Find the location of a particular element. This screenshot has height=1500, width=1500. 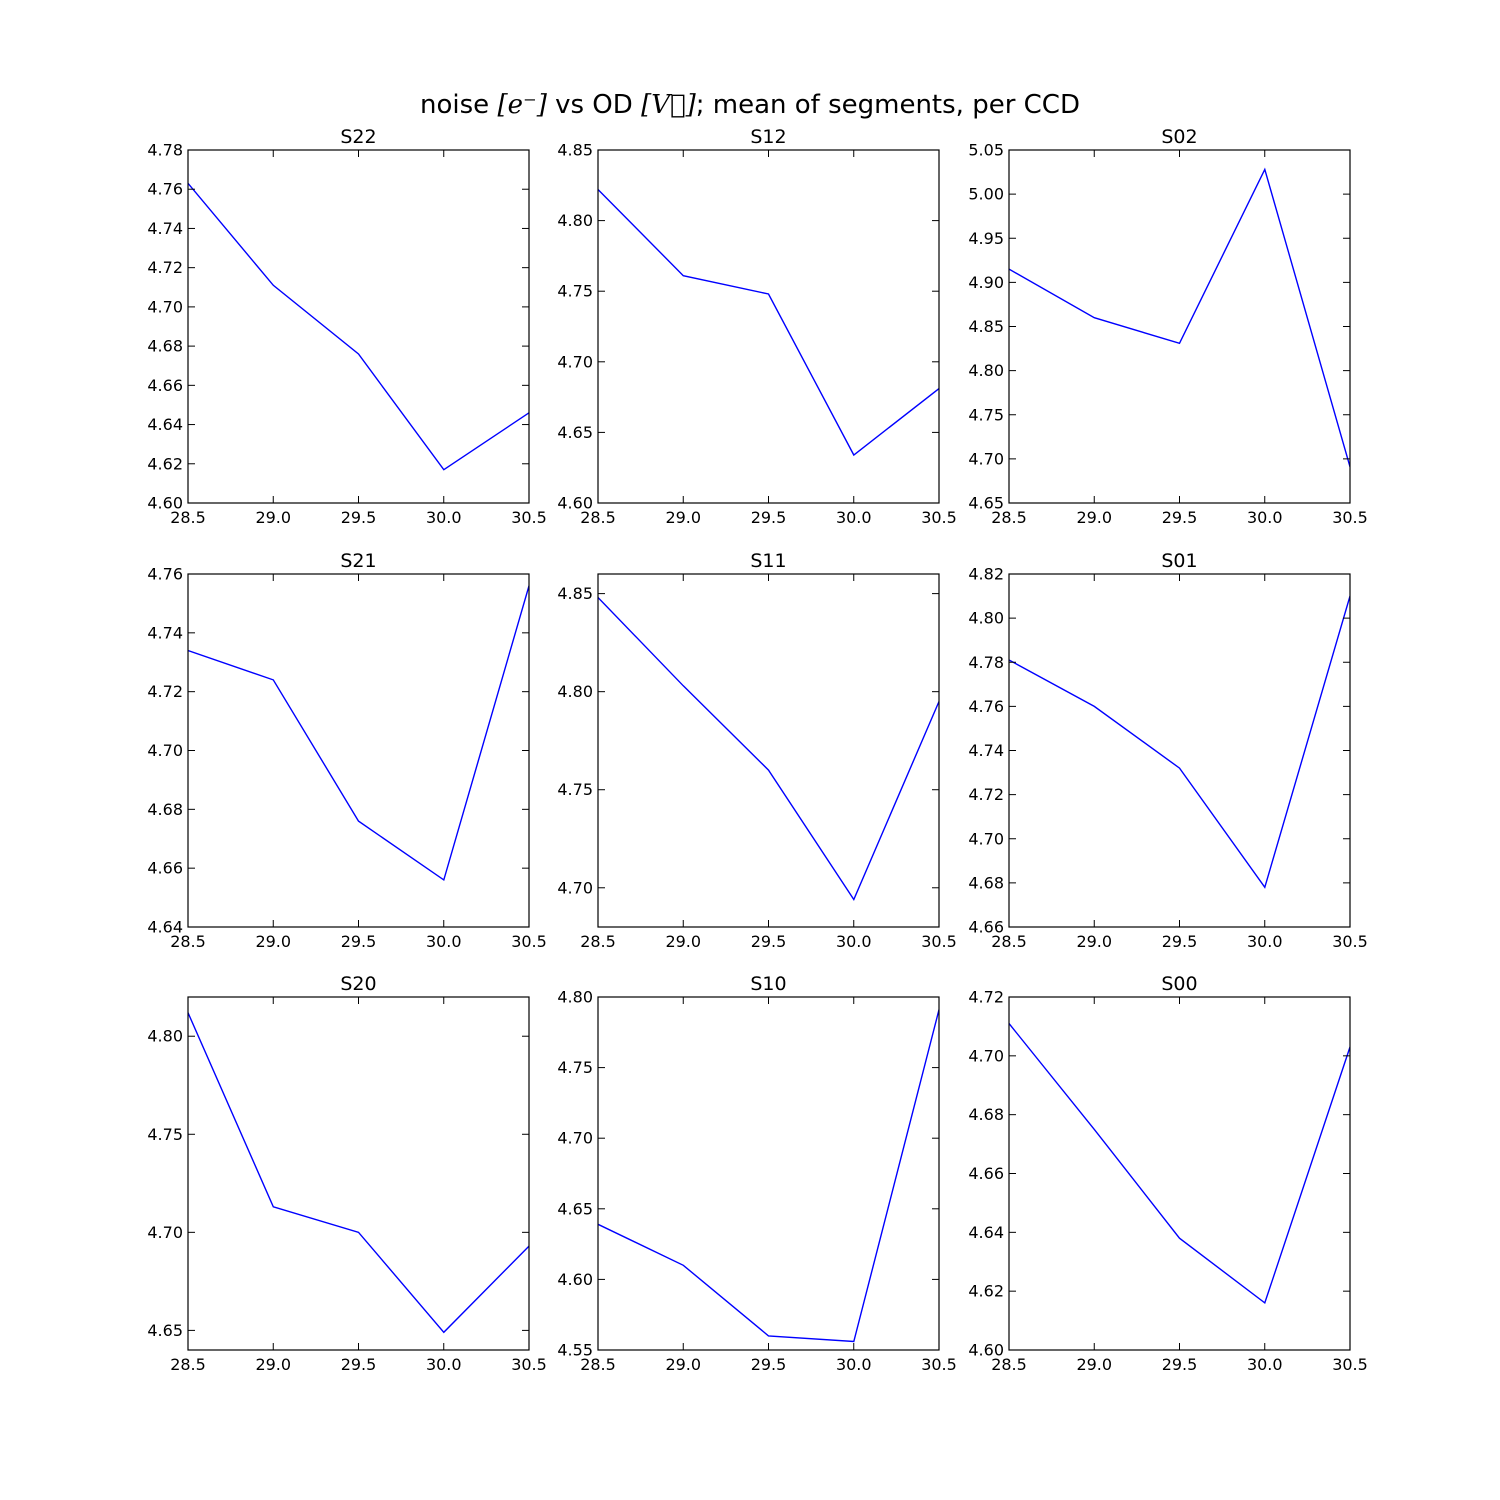

panel-title: S01 is located at coordinates (1179, 561).